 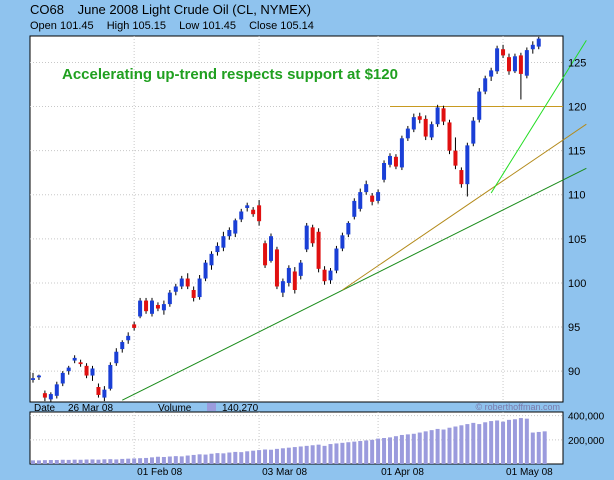 What do you see at coordinates (577, 196) in the screenshot?
I see `price-tick-label: 110` at bounding box center [577, 196].